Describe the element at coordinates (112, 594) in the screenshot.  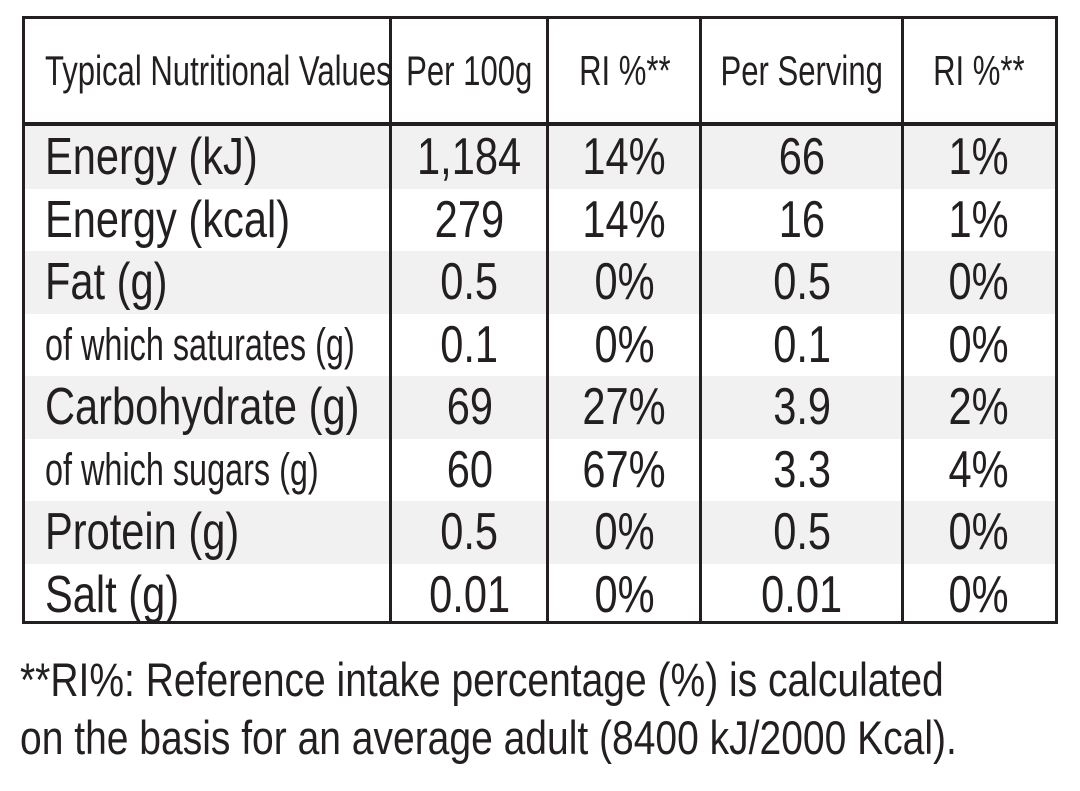
I see `row-label-text: Salt (g)` at that location.